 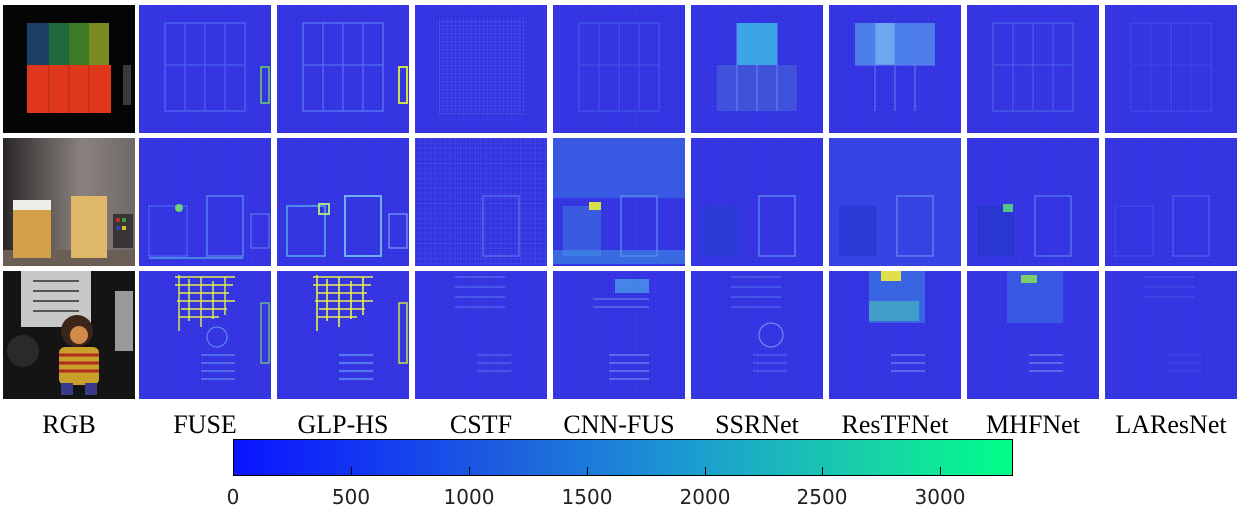 I want to click on colorbar-tick-label: 2000, so click(x=705, y=497).